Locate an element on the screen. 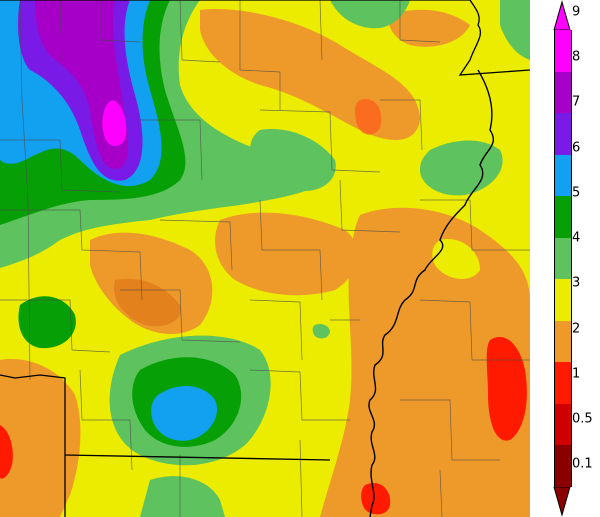  legend-label: 5 is located at coordinates (576, 193).